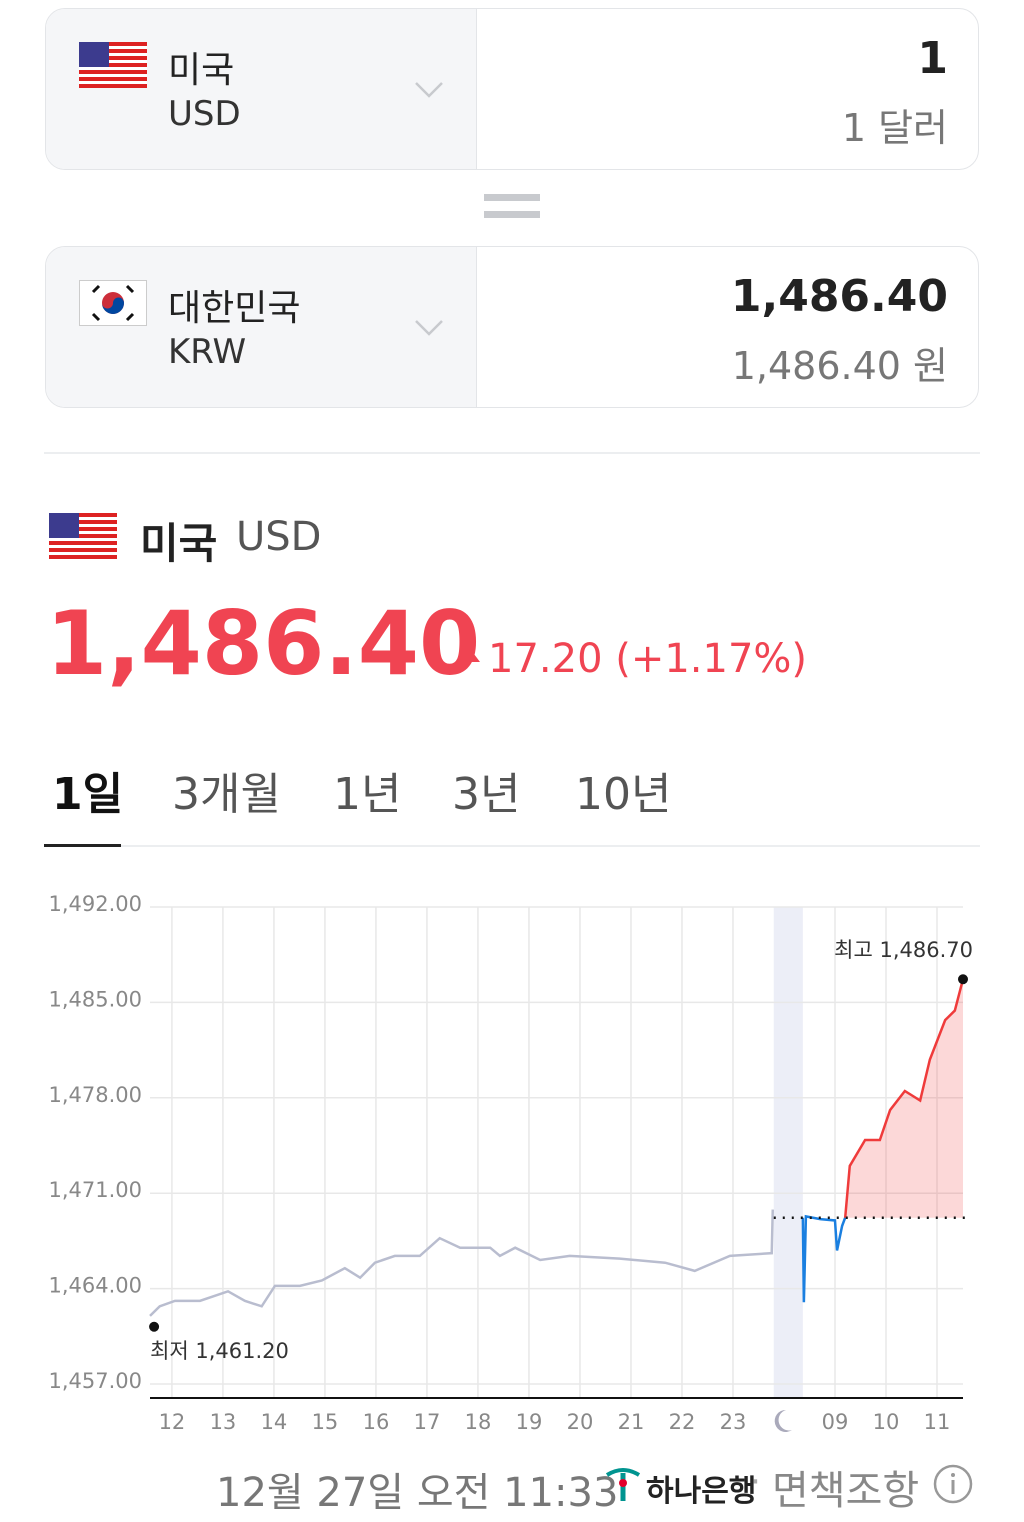  Describe the element at coordinates (471, 656) in the screenshot. I see `up-arrow` at that location.